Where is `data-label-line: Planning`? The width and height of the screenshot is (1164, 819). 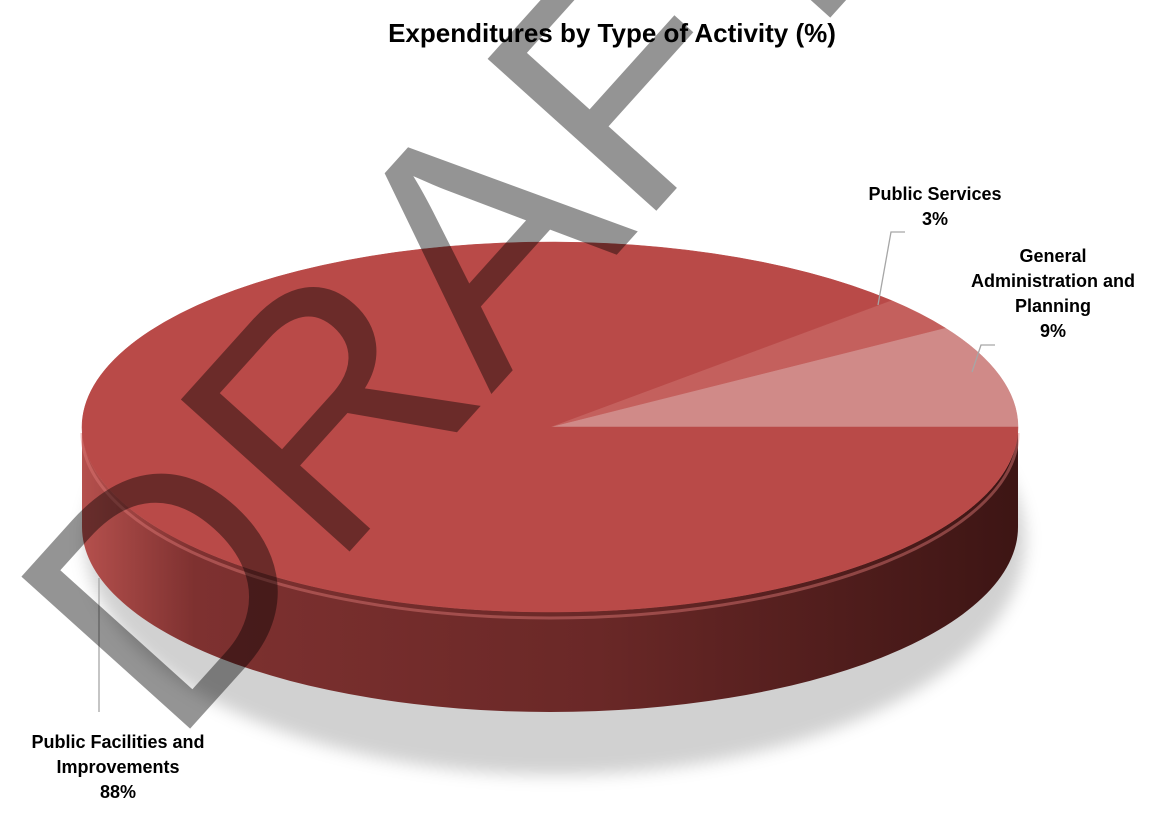
data-label-line: Planning is located at coordinates (1053, 306).